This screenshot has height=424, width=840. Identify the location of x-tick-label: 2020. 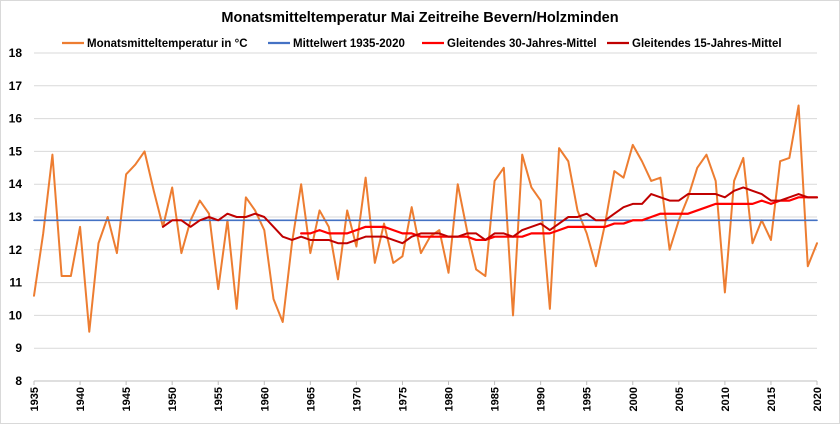
(818, 399).